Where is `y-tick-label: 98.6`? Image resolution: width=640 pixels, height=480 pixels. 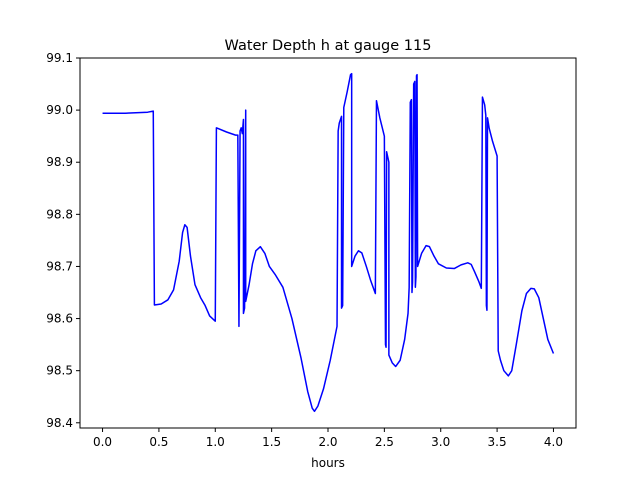 y-tick-label: 98.6 is located at coordinates (59, 319).